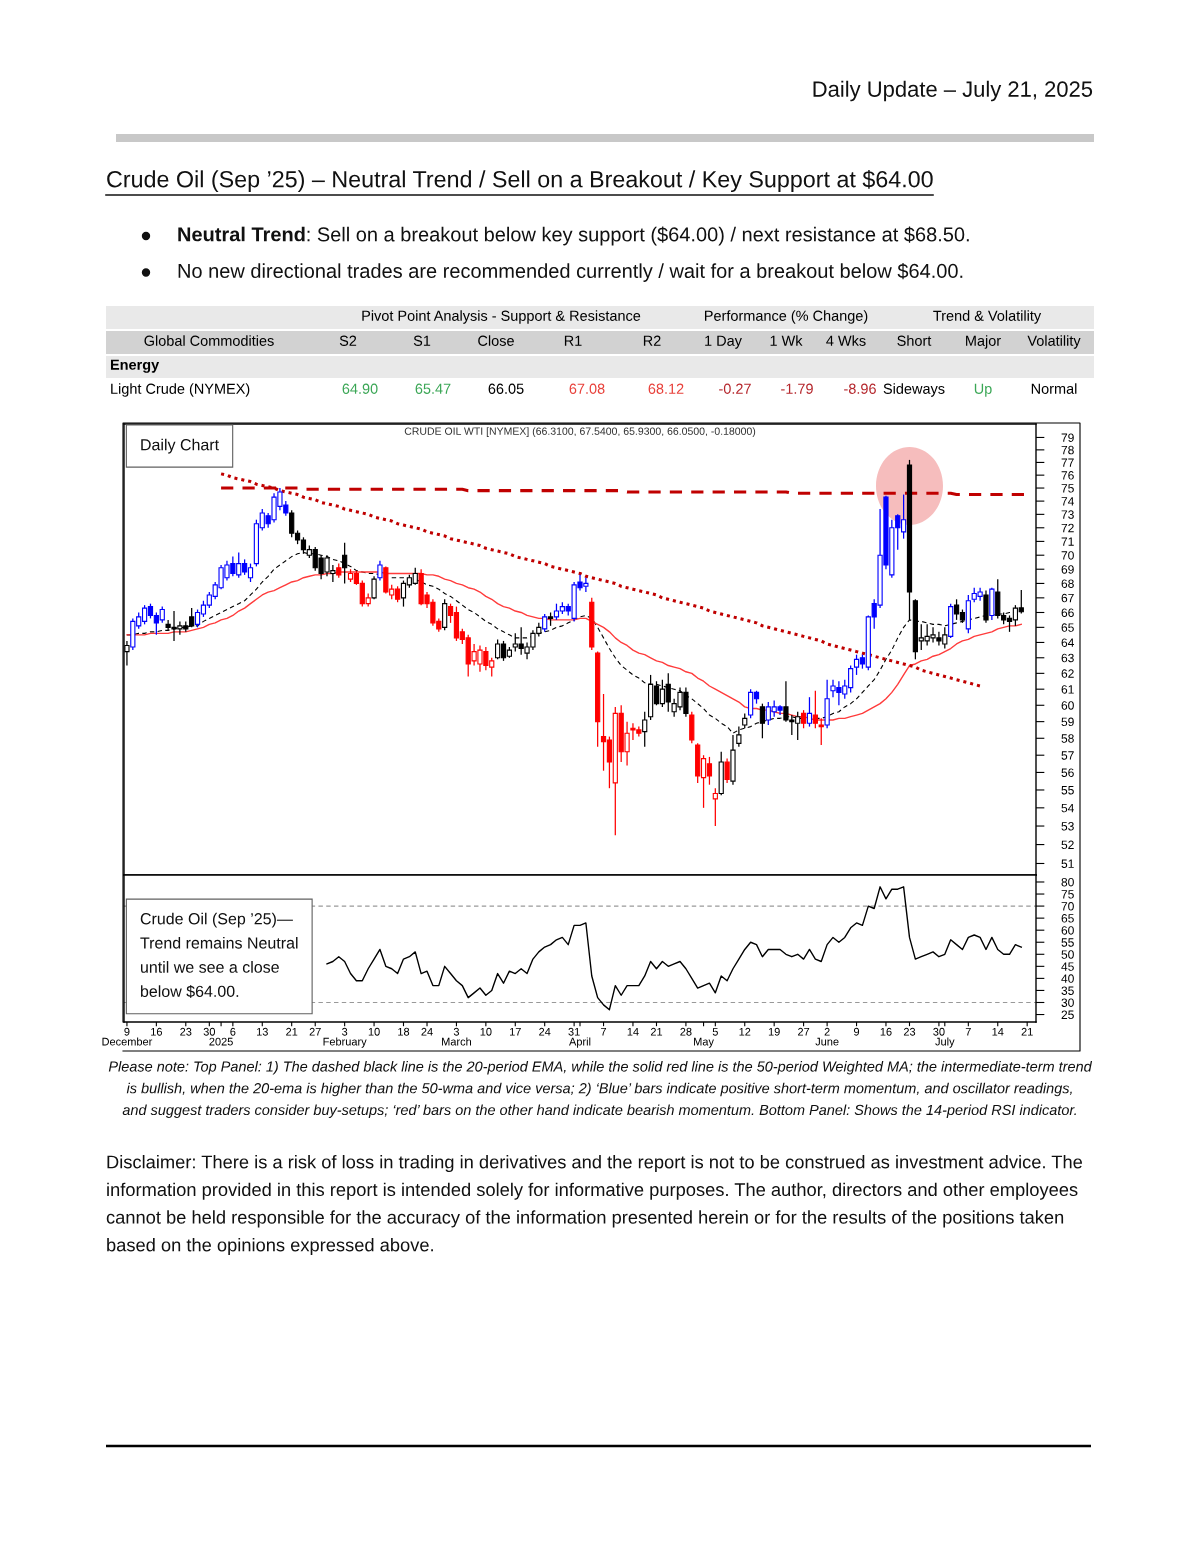 The width and height of the screenshot is (1200, 1553). Describe the element at coordinates (1067, 689) in the screenshot. I see `y-tick-label: 61` at that location.